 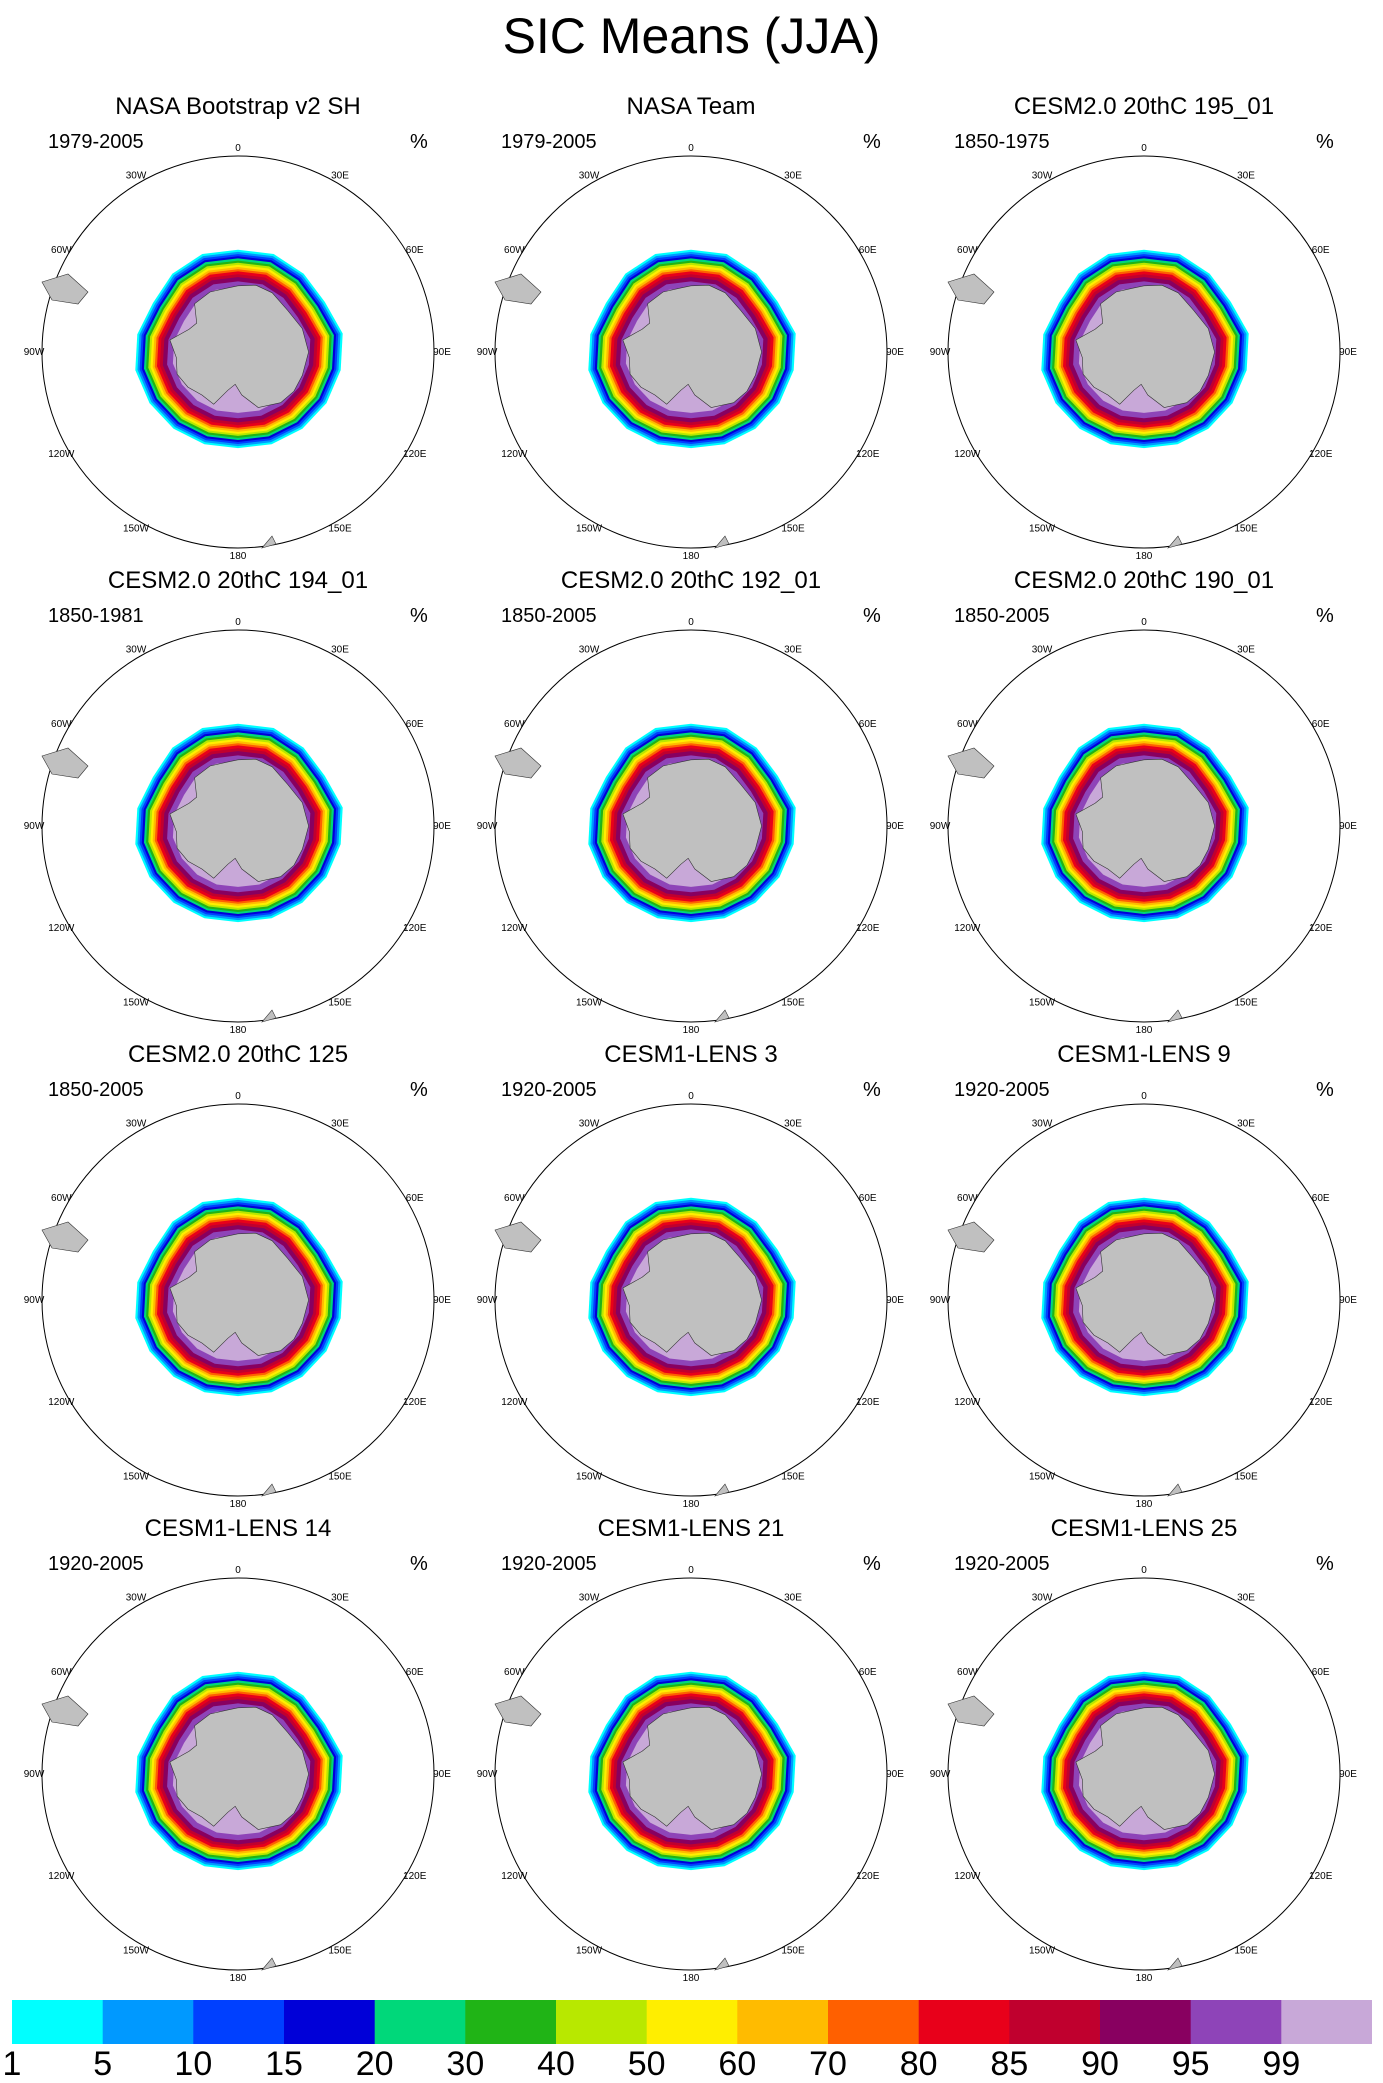 What do you see at coordinates (737, 2064) in the screenshot?
I see `colorbar-tick-label: 60` at bounding box center [737, 2064].